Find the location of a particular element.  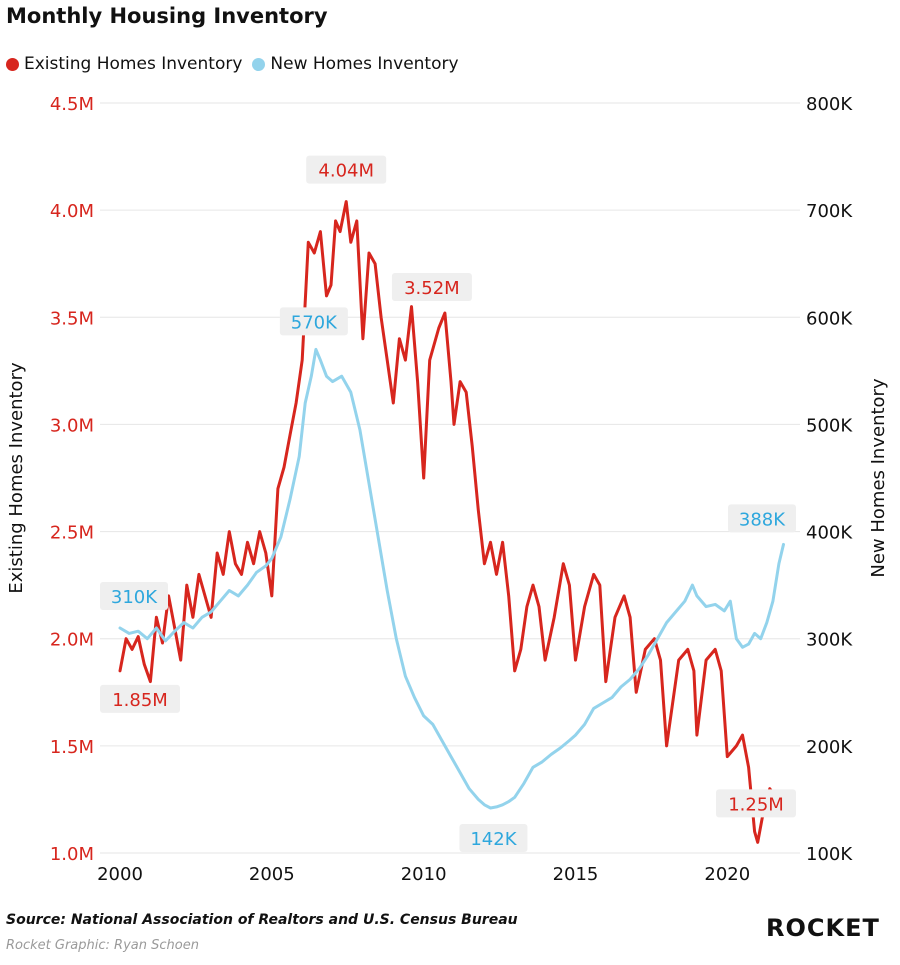

y-right-tick-label: 200K is located at coordinates (829, 747).